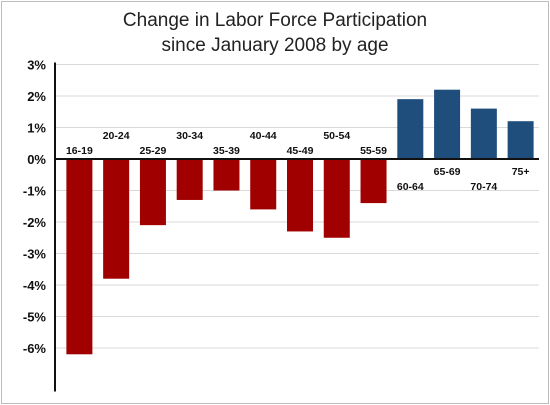  I want to click on category-label: 20-24, so click(116, 136).